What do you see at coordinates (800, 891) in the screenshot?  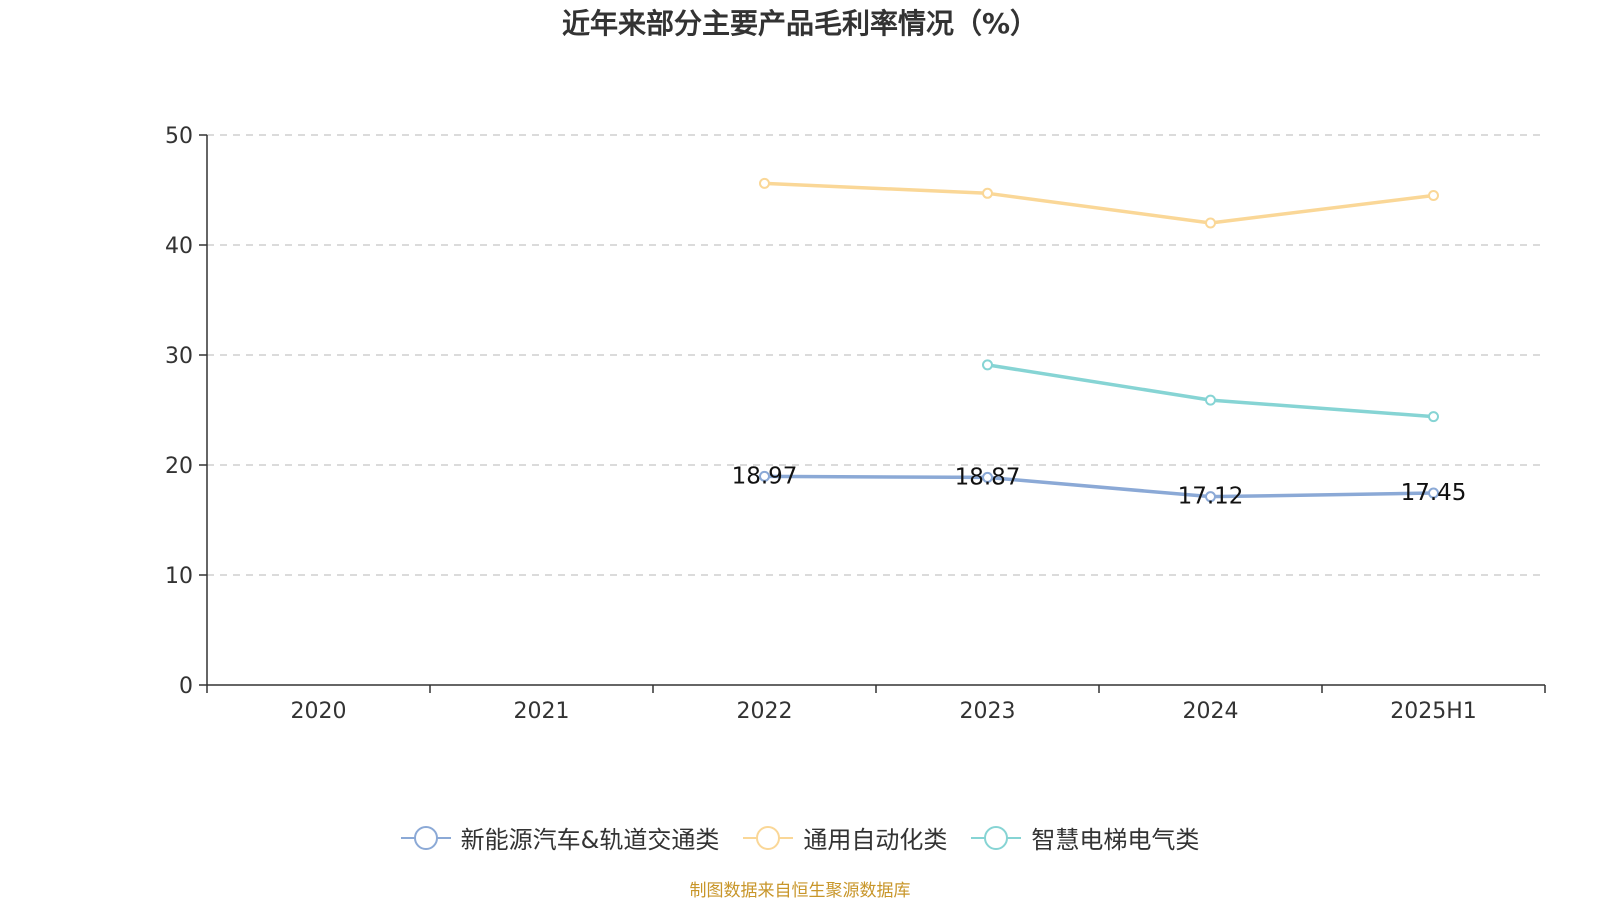 I see `source-note: 制图数据来自恒生聚源数据库` at bounding box center [800, 891].